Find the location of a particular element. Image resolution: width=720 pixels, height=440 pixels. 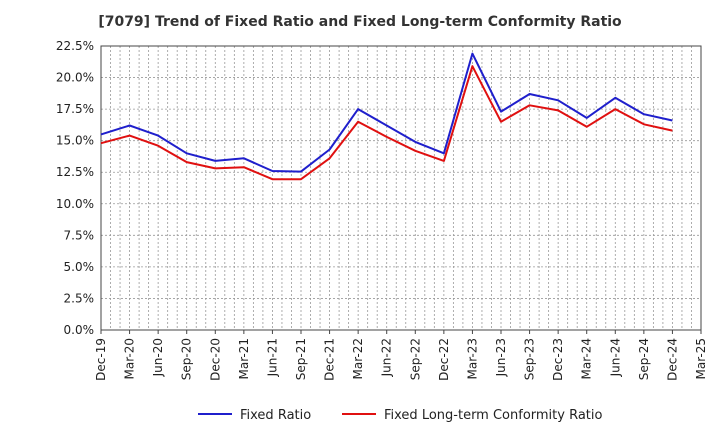

x-tick-label: Jun-21 is located at coordinates (272, 357).